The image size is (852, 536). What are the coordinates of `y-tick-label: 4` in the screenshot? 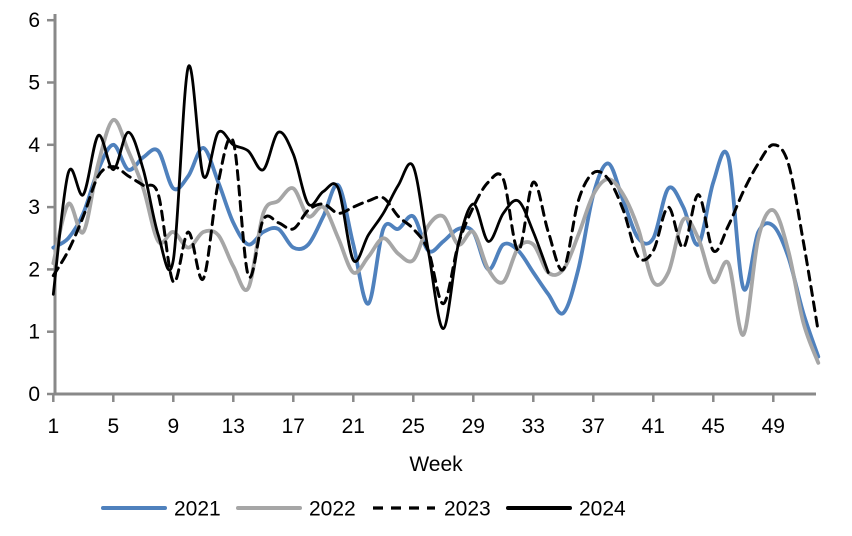 It's located at (34, 145).